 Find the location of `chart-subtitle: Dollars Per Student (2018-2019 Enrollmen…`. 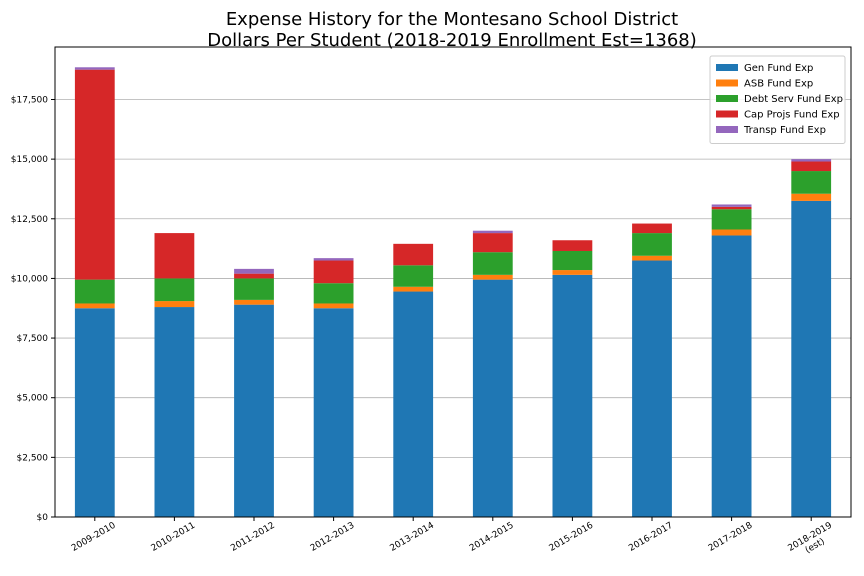

chart-subtitle: Dollars Per Student (2018-2019 Enrollmen… is located at coordinates (452, 40).